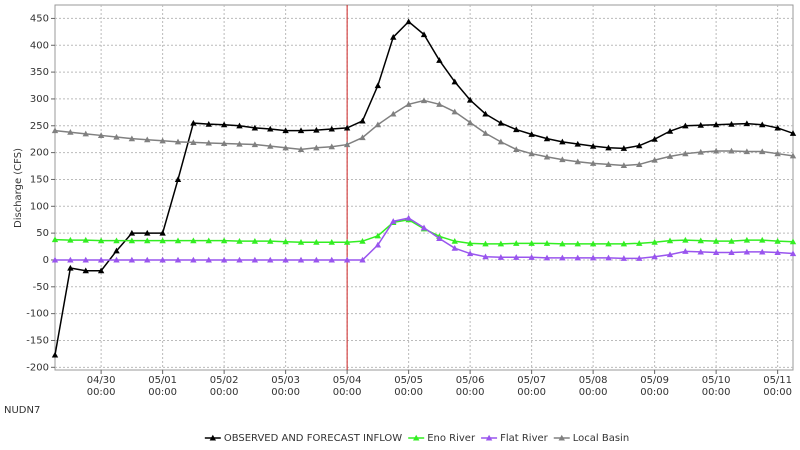 This screenshot has width=800, height=450. I want to click on y-tick-label: 100, so click(39, 206).